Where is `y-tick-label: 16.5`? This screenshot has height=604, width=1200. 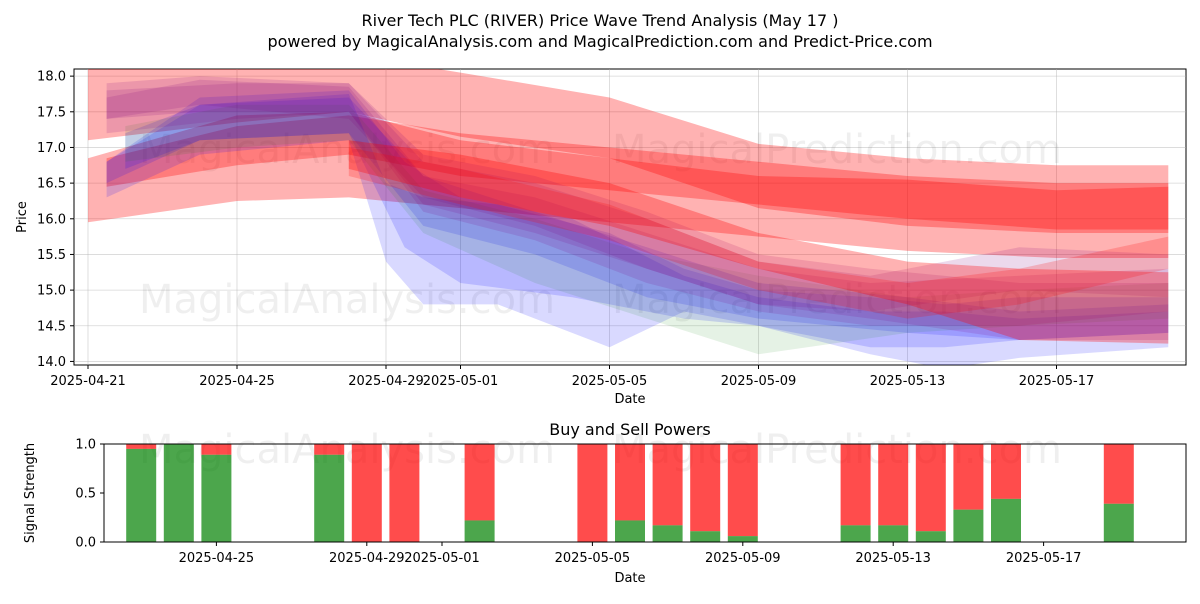
y-tick-label: 16.5 is located at coordinates (51, 184).